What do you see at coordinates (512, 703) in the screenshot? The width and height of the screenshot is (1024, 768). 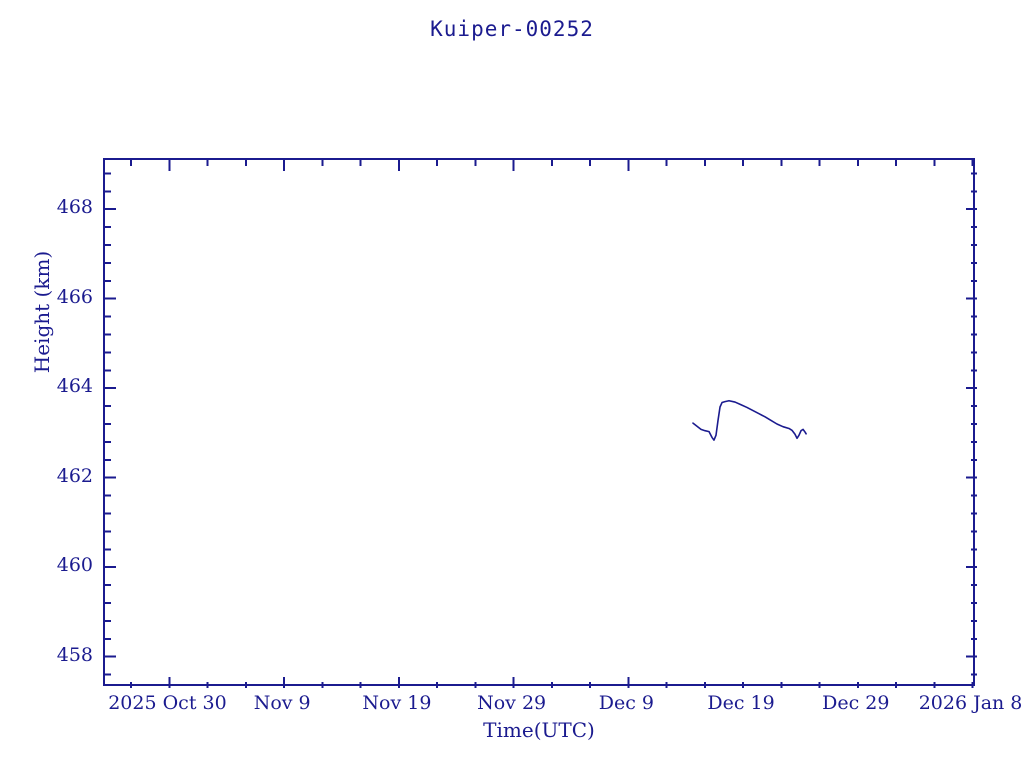 I see `x-tick-label: Nov 29` at bounding box center [512, 703].